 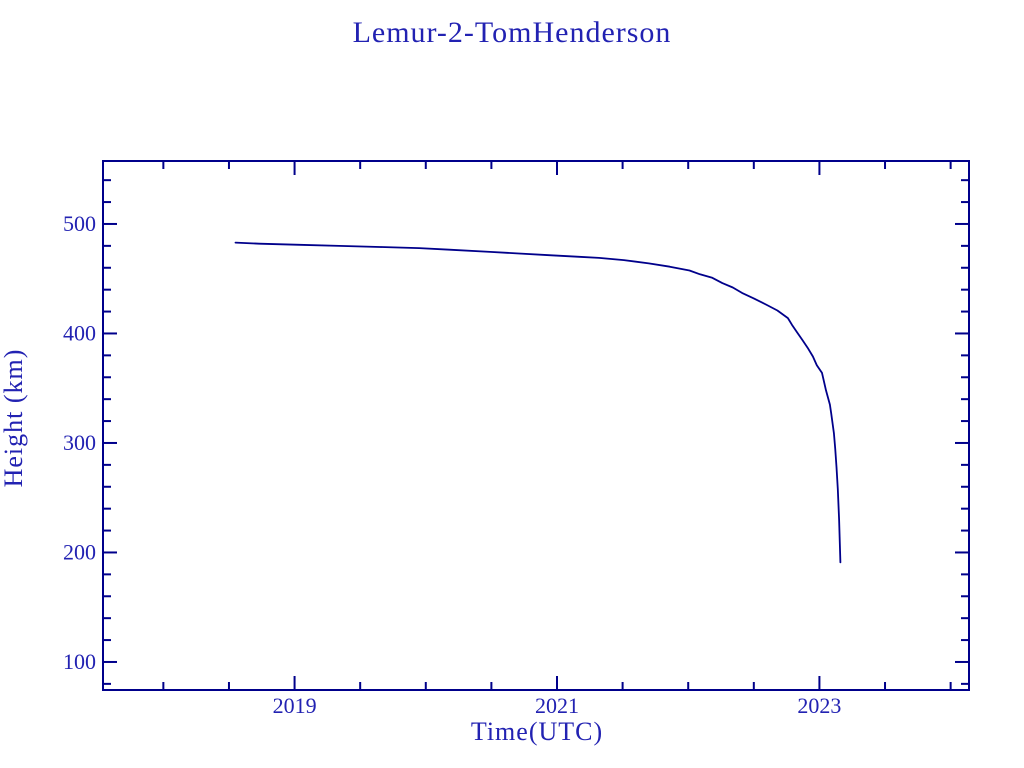 I want to click on y-tick-label: 400, so click(x=79, y=332).